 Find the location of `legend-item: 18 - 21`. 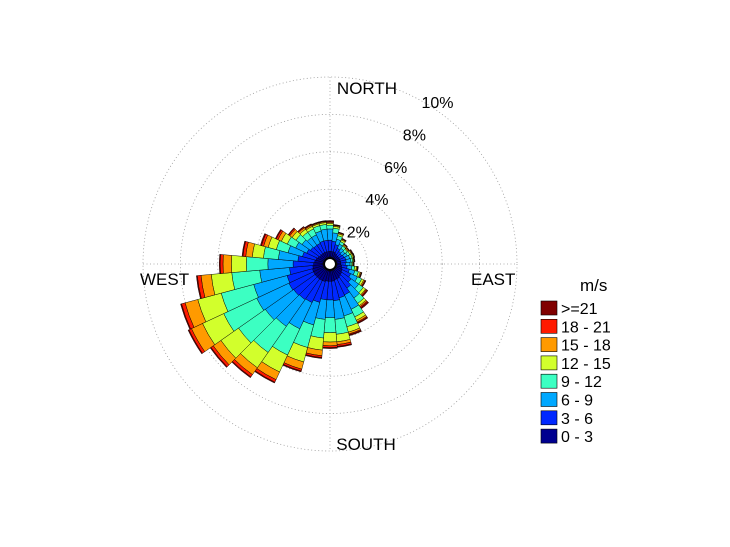

legend-item: 18 - 21 is located at coordinates (575, 327).